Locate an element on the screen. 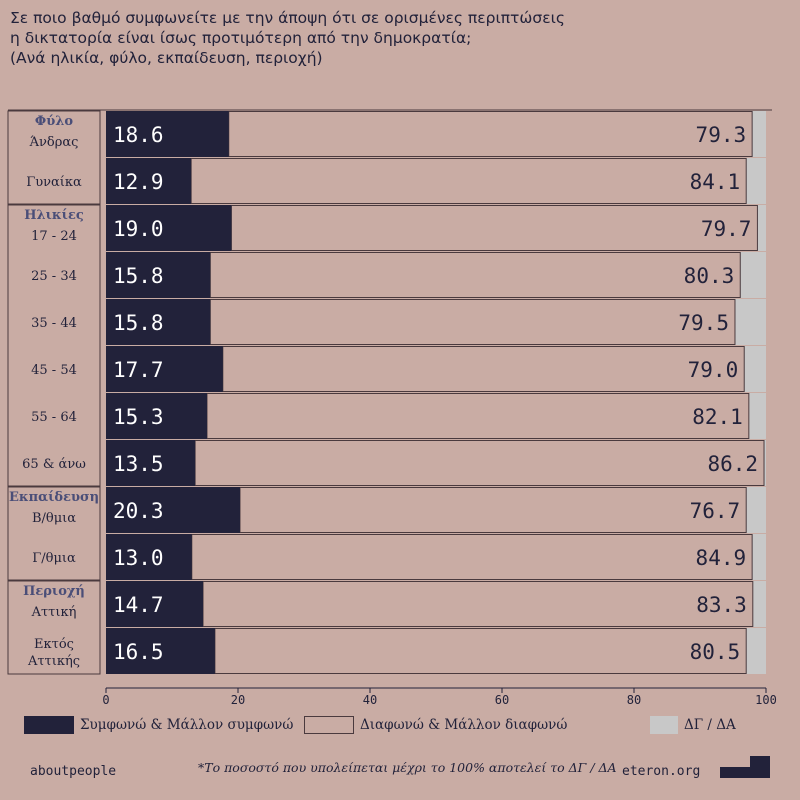 The height and width of the screenshot is (800, 800). legend-item-disagree: Διαφωνώ & Μάλλον διαφωνώ is located at coordinates (435, 725).